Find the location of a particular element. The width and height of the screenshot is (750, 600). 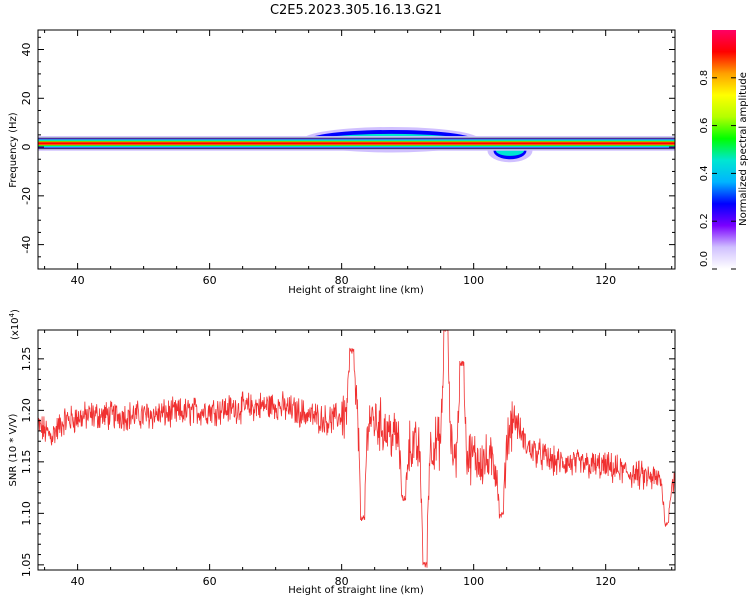

heat-ytick-label-3: 20 is located at coordinates (26, 98).